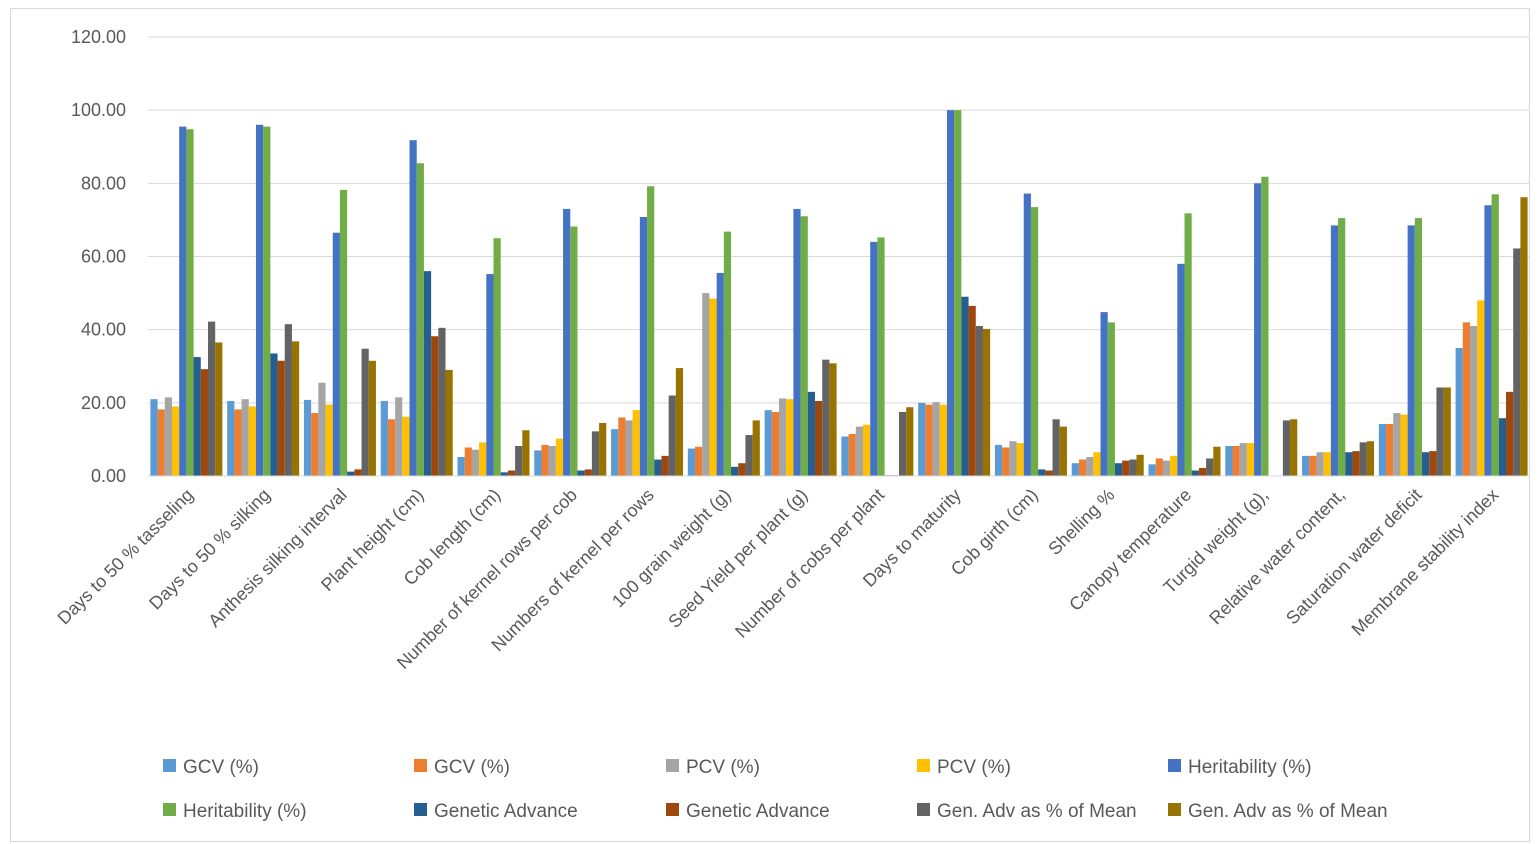 This screenshot has height=844, width=1538. I want to click on legend-label: PCV (%), so click(974, 767).